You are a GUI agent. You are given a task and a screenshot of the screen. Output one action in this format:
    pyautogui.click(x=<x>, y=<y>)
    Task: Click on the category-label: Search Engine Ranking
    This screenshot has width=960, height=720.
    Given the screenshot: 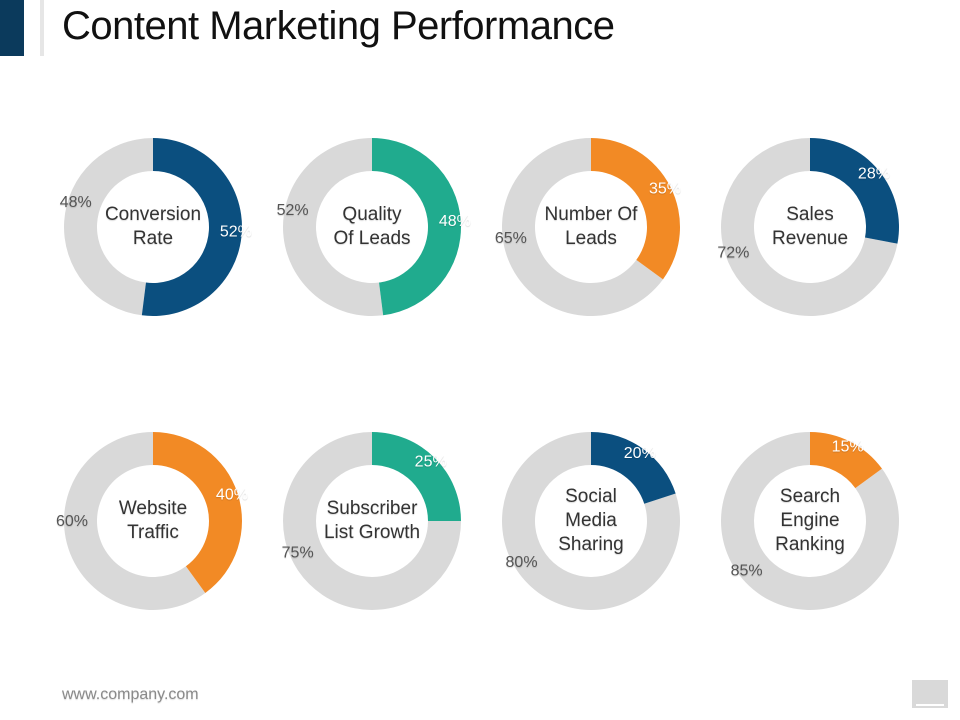 What is the action you would take?
    pyautogui.click(x=810, y=520)
    